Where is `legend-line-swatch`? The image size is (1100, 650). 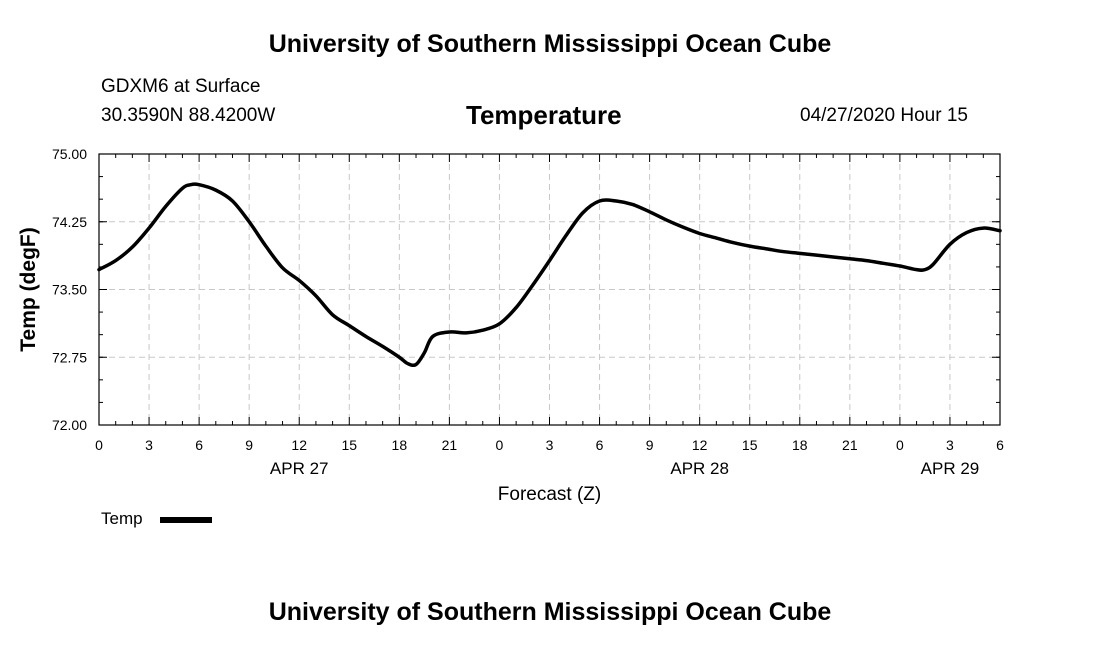
legend-line-swatch is located at coordinates (186, 520).